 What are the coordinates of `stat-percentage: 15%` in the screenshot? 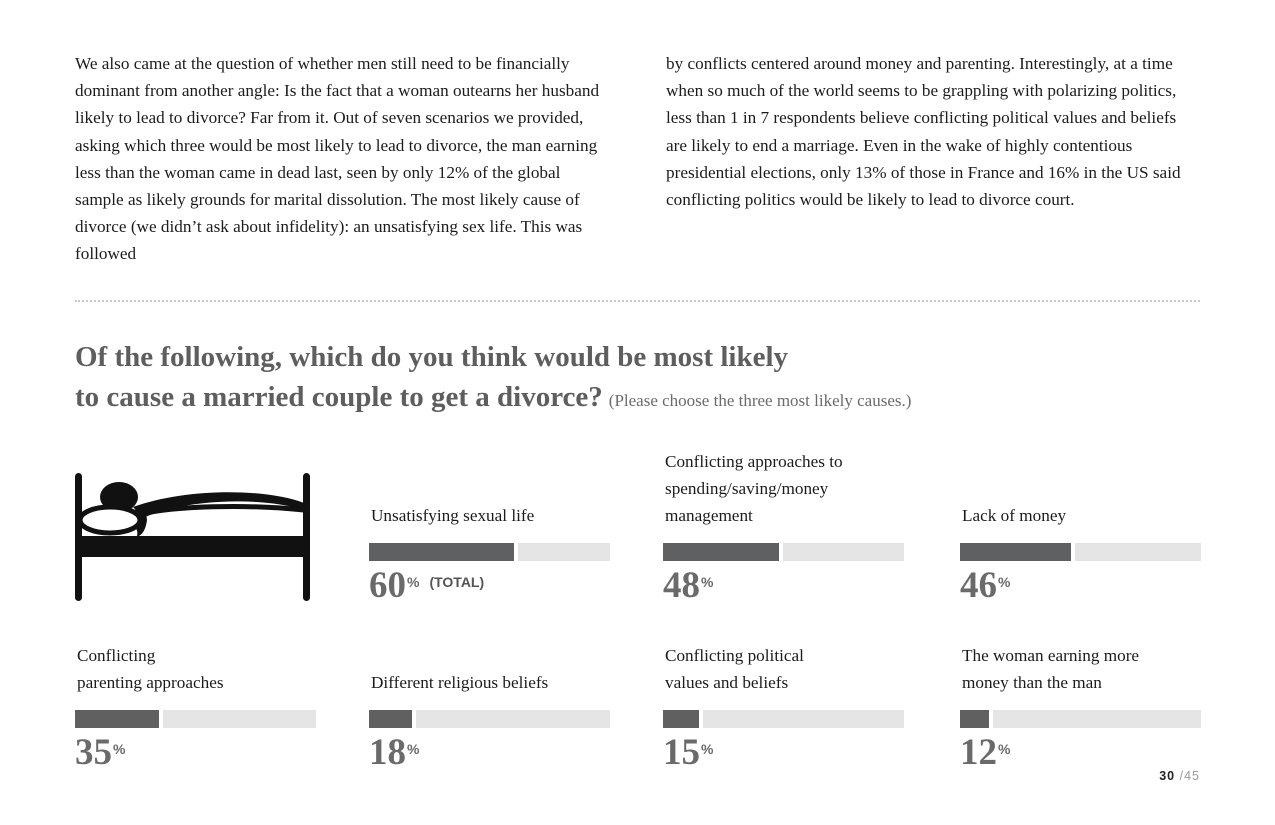 It's located at (783, 753).